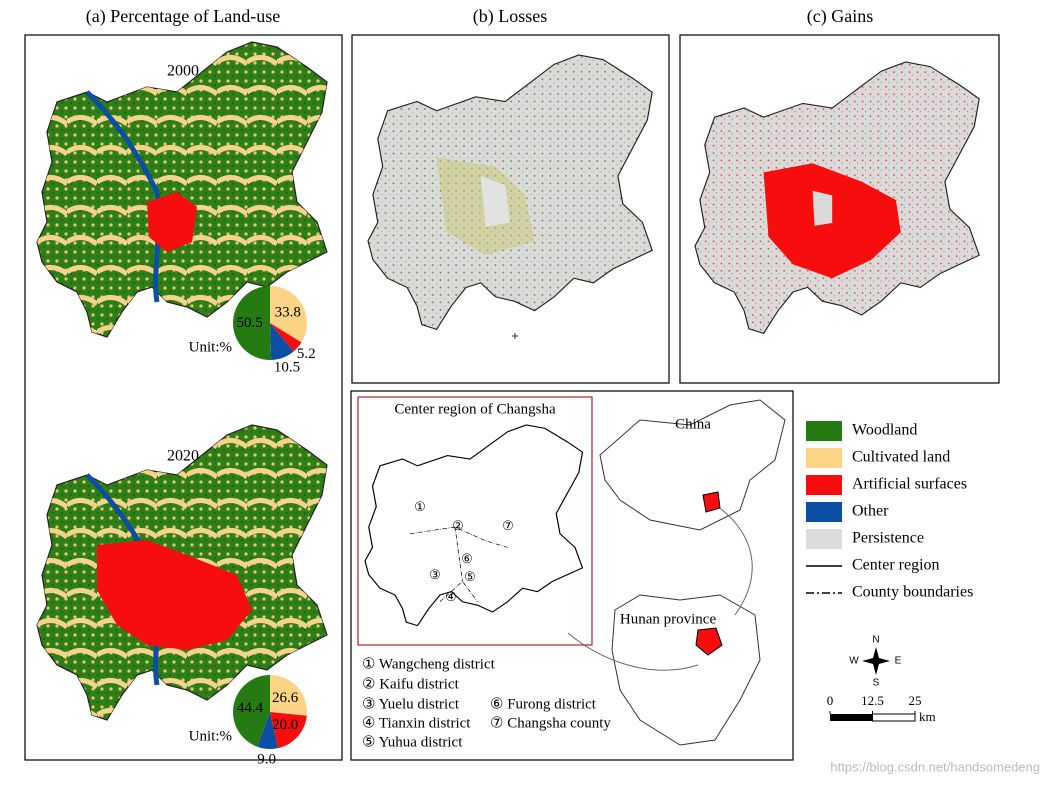 This screenshot has height=790, width=1049. What do you see at coordinates (183, 71) in the screenshot?
I see `year-label: 2000` at bounding box center [183, 71].